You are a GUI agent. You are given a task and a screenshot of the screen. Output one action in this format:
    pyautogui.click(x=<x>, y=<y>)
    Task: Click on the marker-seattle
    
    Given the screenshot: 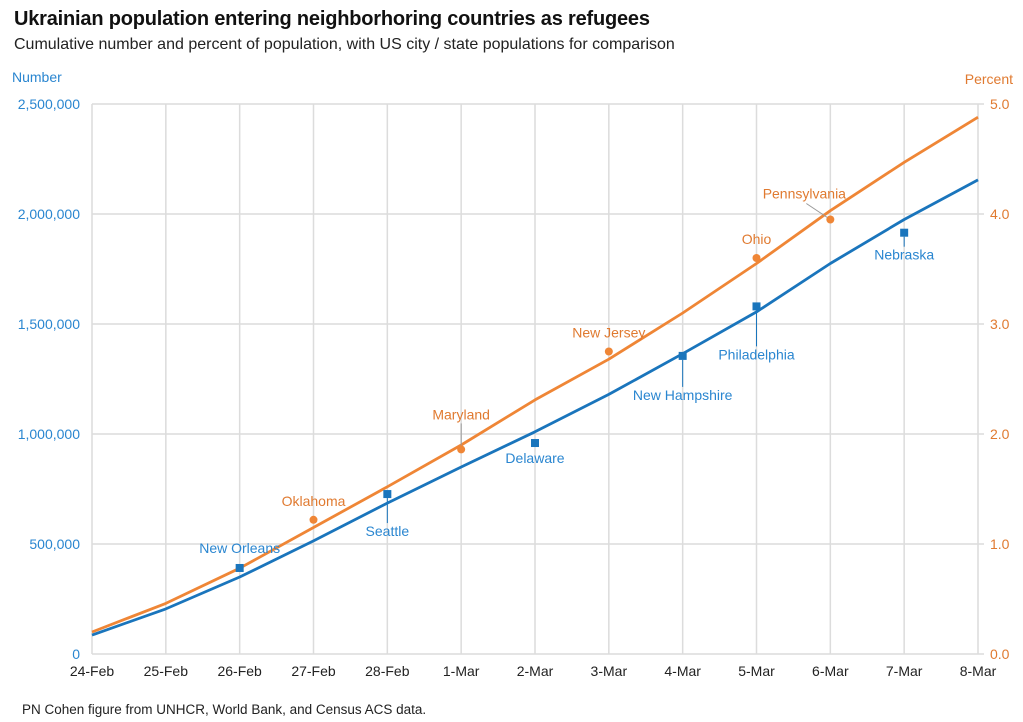 What is the action you would take?
    pyautogui.click(x=387, y=494)
    